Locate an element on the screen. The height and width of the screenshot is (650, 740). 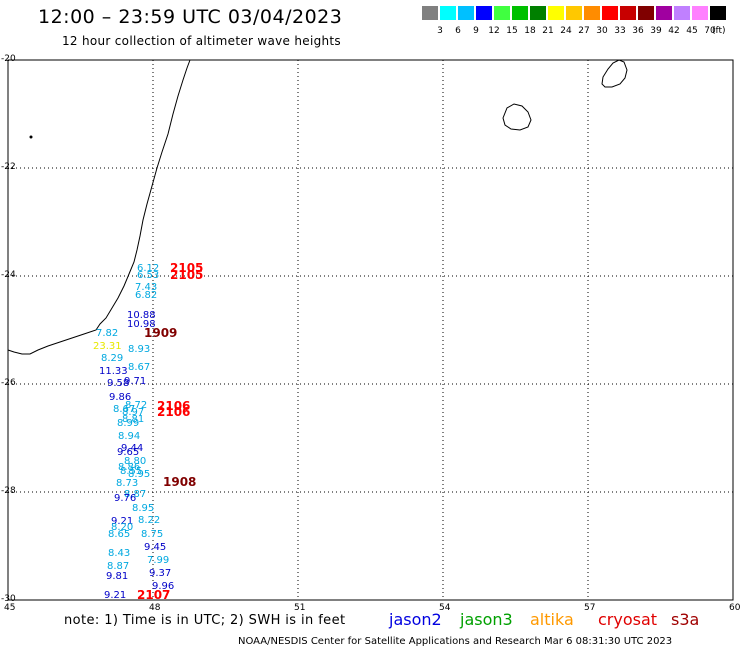
wave-height-value: 23.31 is located at coordinates (107, 346).